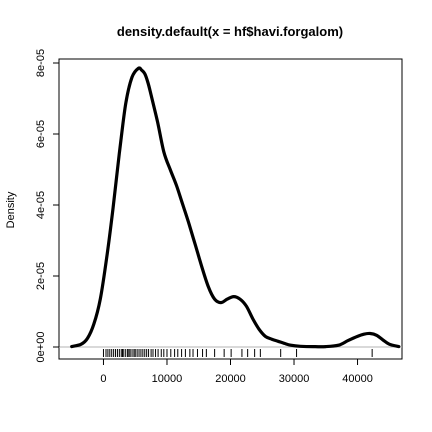 The image size is (432, 432). What do you see at coordinates (41, 347) in the screenshot?
I see `y-tick-label: 0e+00` at bounding box center [41, 347].